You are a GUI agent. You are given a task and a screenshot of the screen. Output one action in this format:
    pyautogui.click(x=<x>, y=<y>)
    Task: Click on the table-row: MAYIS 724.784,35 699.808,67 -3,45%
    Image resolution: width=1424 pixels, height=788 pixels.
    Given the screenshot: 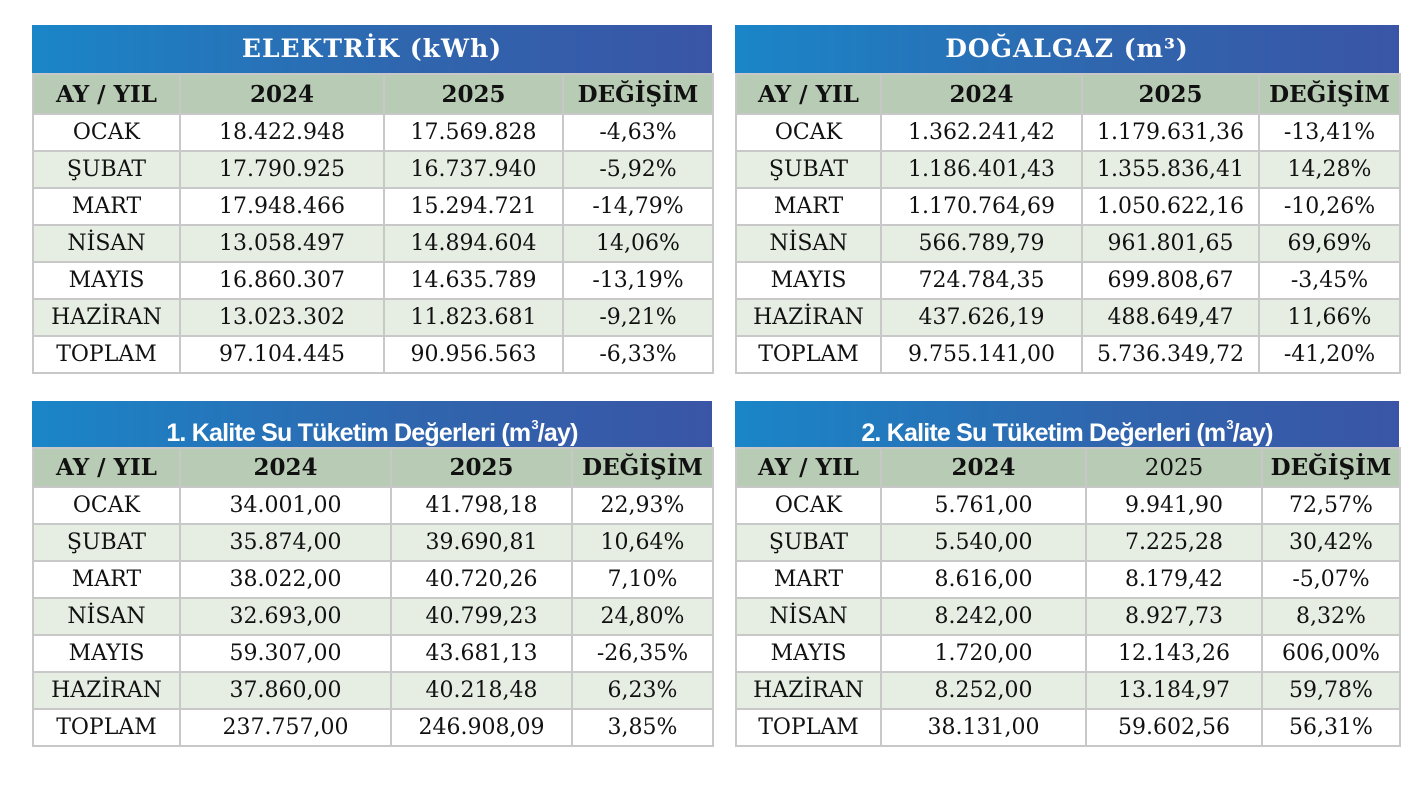 What is the action you would take?
    pyautogui.click(x=1068, y=280)
    